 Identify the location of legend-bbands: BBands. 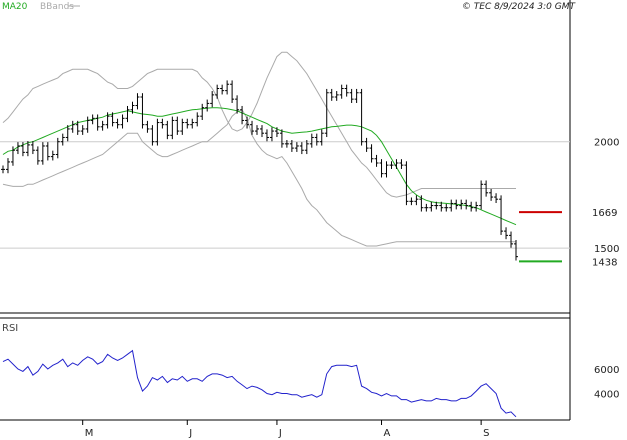
(57, 7).